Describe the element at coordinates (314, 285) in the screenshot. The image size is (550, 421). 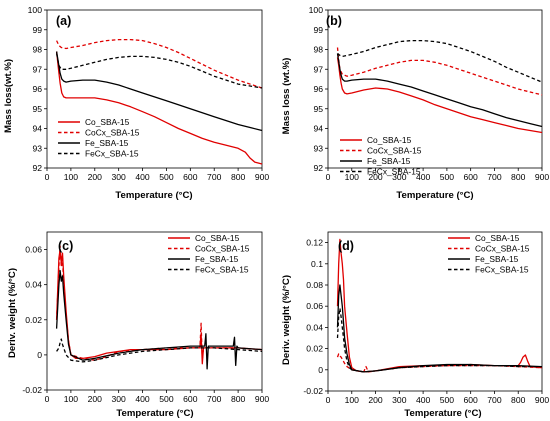
I see `y-tick-label: 0.08` at that location.